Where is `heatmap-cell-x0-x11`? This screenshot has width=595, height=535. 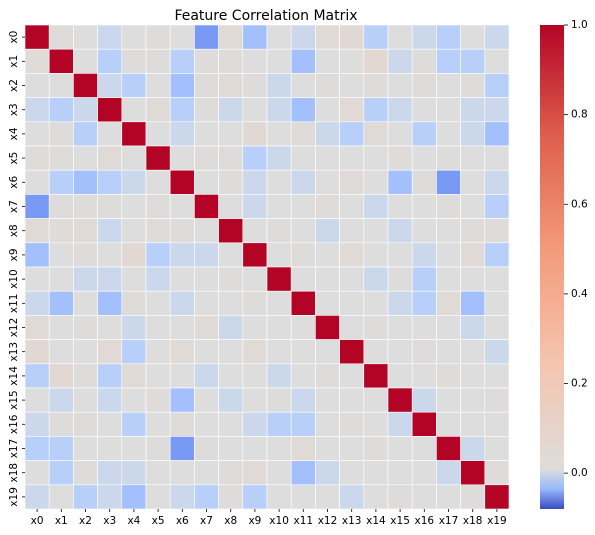 heatmap-cell-x0-x11 is located at coordinates (303, 37).